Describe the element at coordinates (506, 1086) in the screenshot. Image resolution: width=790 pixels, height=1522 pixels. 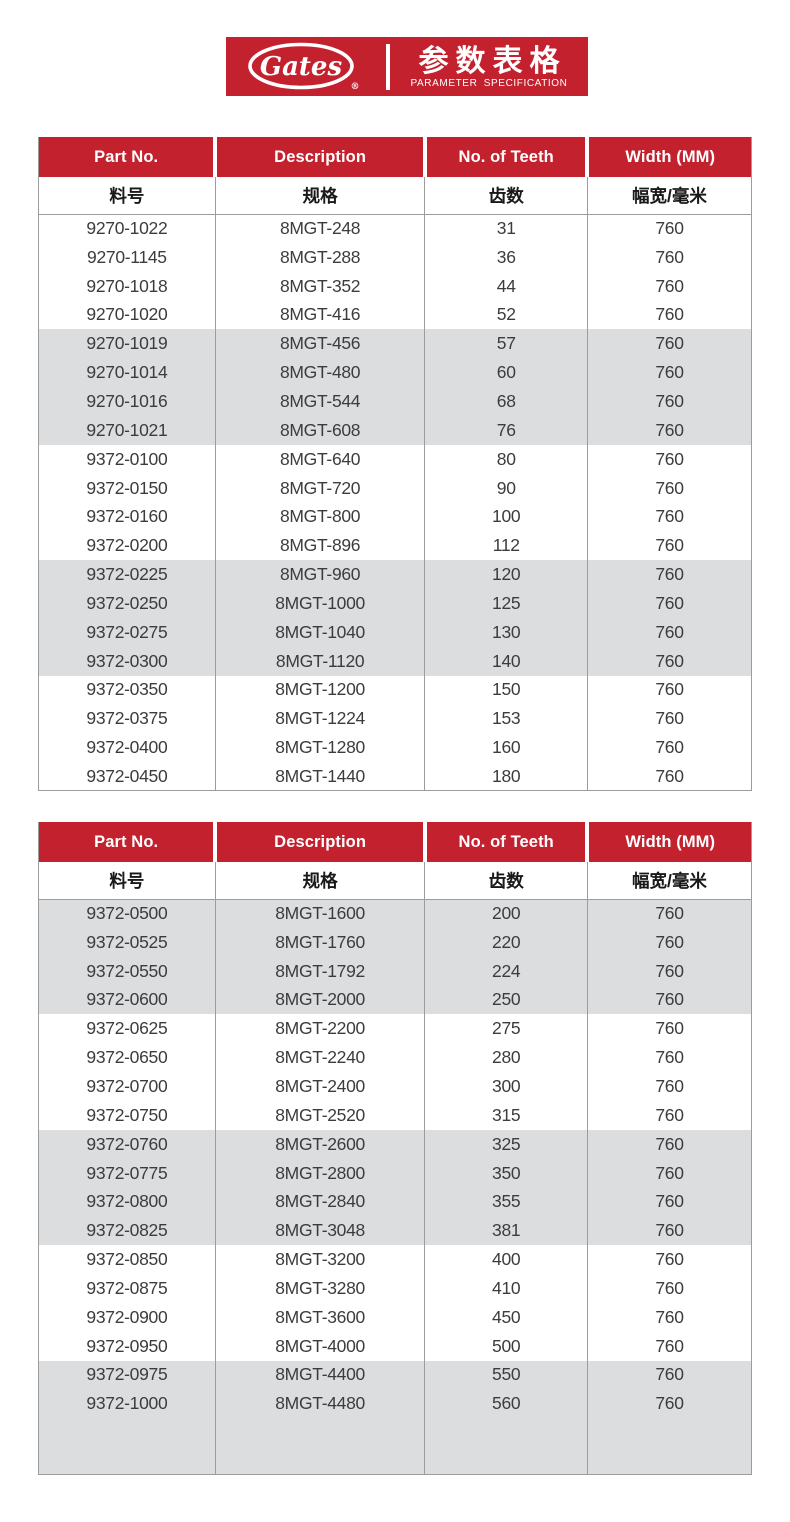
I see `teeth-cell: 300` at that location.